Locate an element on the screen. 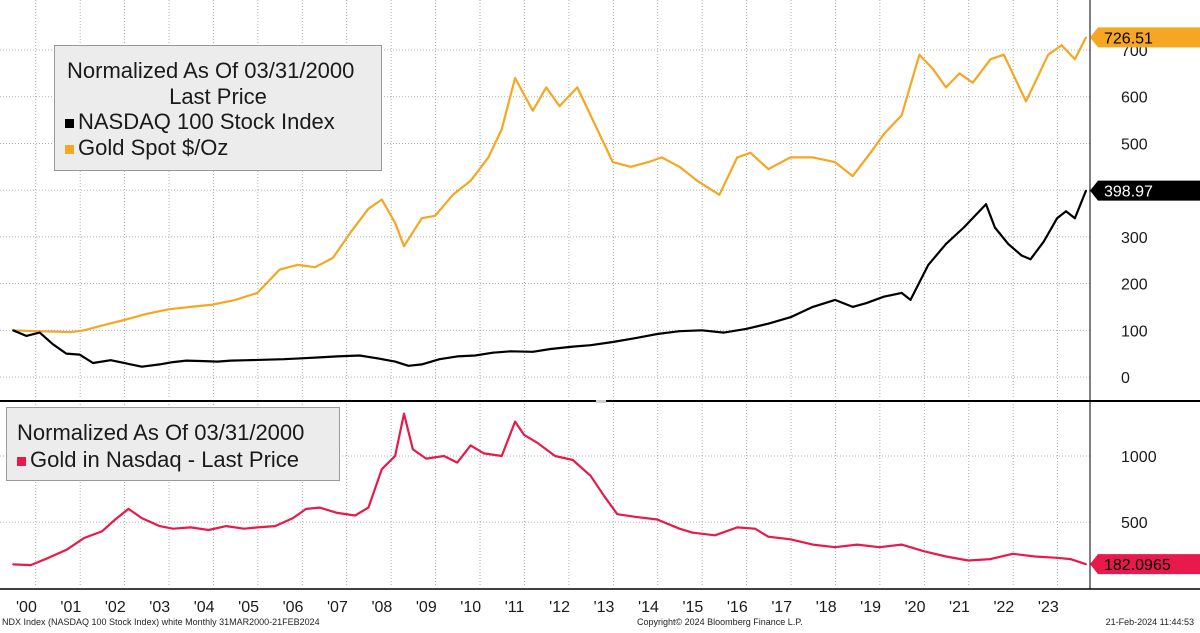  gold-in-nasdaq-series-last-value-tag is located at coordinates (1145, 564).